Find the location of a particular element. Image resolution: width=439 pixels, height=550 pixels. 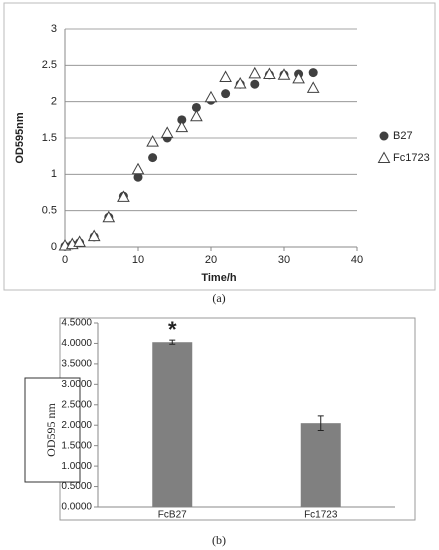

y-axis-label: OD595 nm is located at coordinates (51, 430).